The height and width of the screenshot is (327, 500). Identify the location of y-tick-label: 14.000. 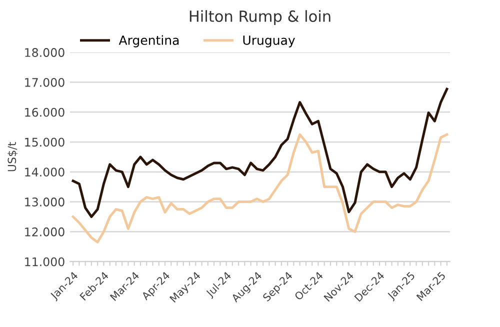
(44, 172).